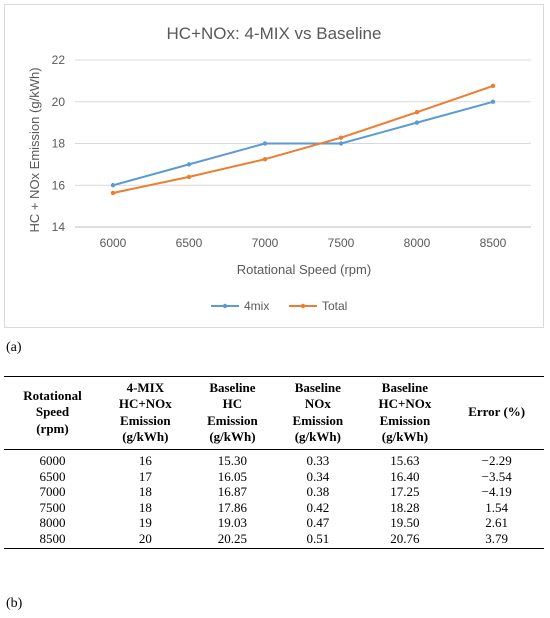 The width and height of the screenshot is (550, 618). I want to click on table-cell: 1.54, so click(497, 507).